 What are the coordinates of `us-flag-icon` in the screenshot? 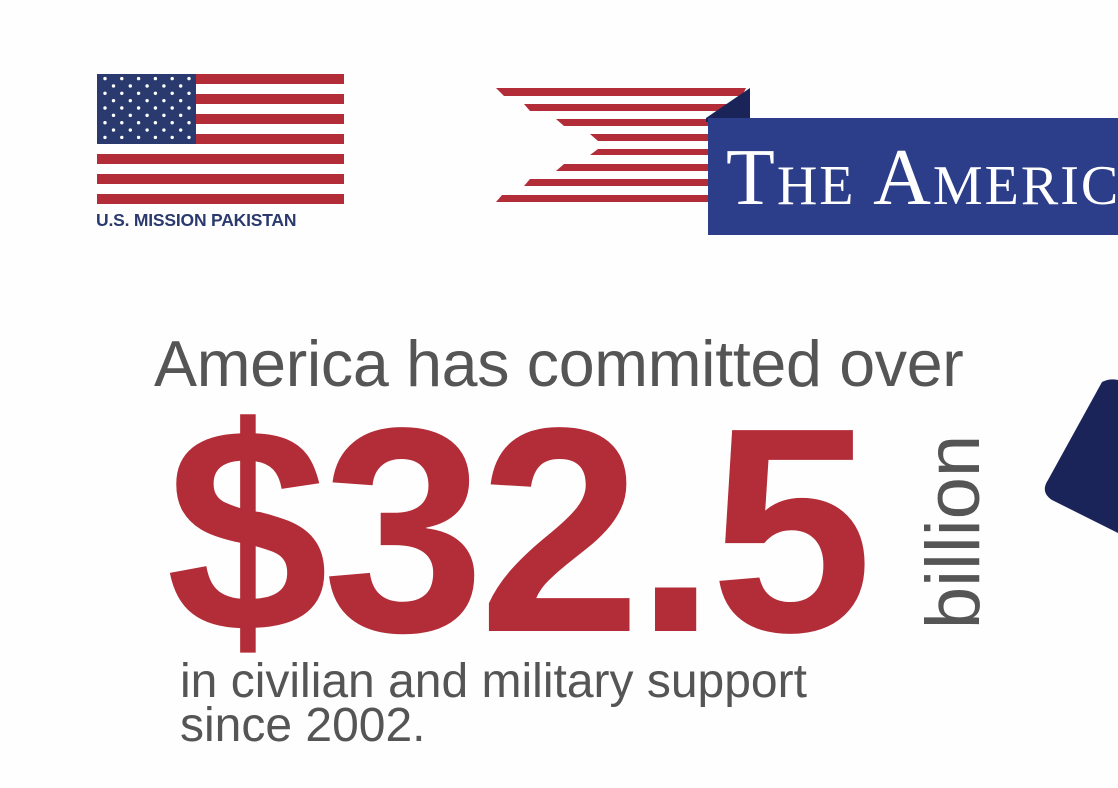 It's located at (220, 139).